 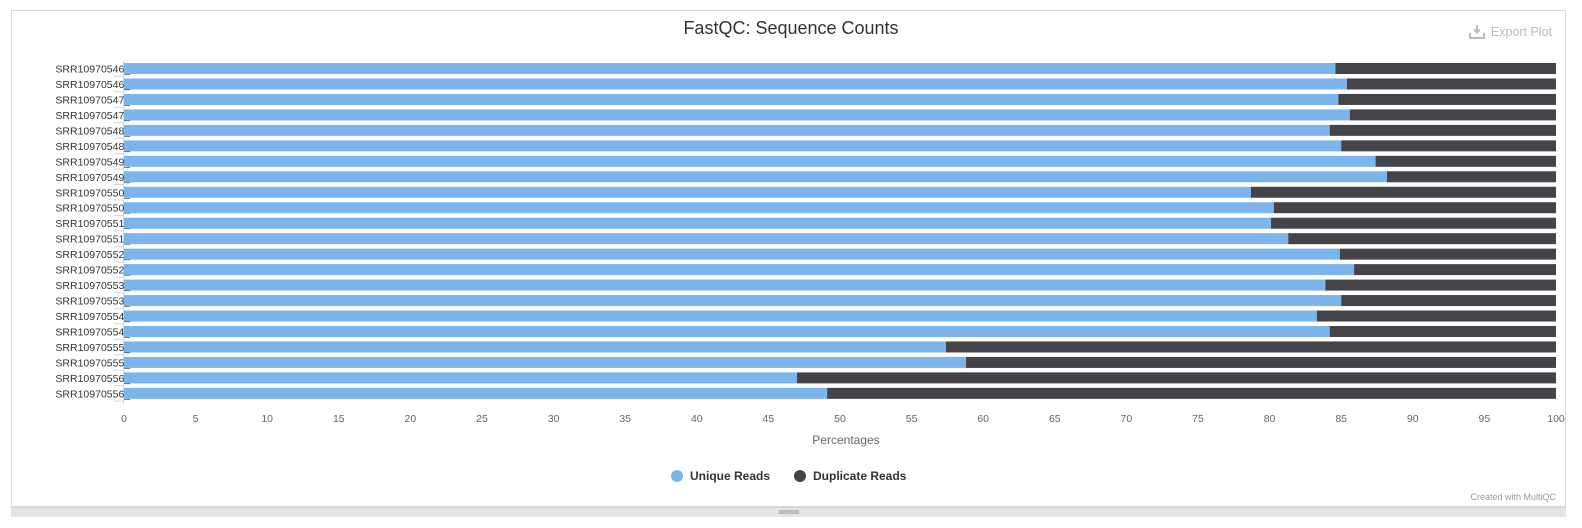 What do you see at coordinates (840, 419) in the screenshot?
I see `x-tick-label: 50` at bounding box center [840, 419].